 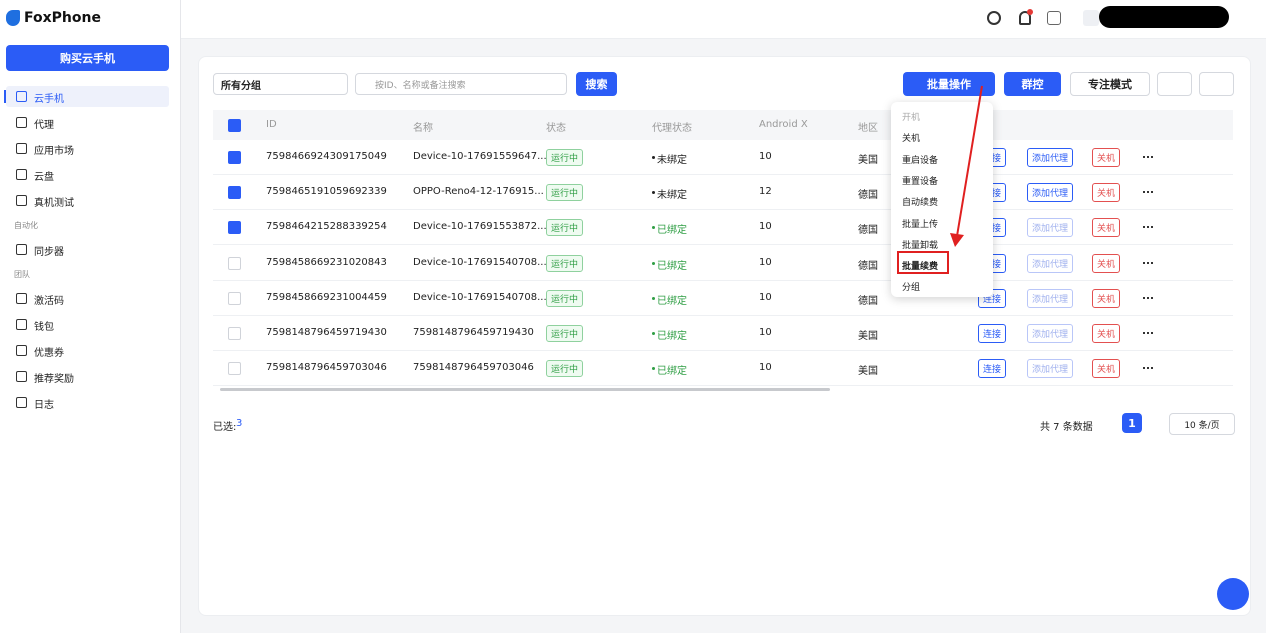 I want to click on dropdown-item: 自动续费, so click(x=920, y=203).